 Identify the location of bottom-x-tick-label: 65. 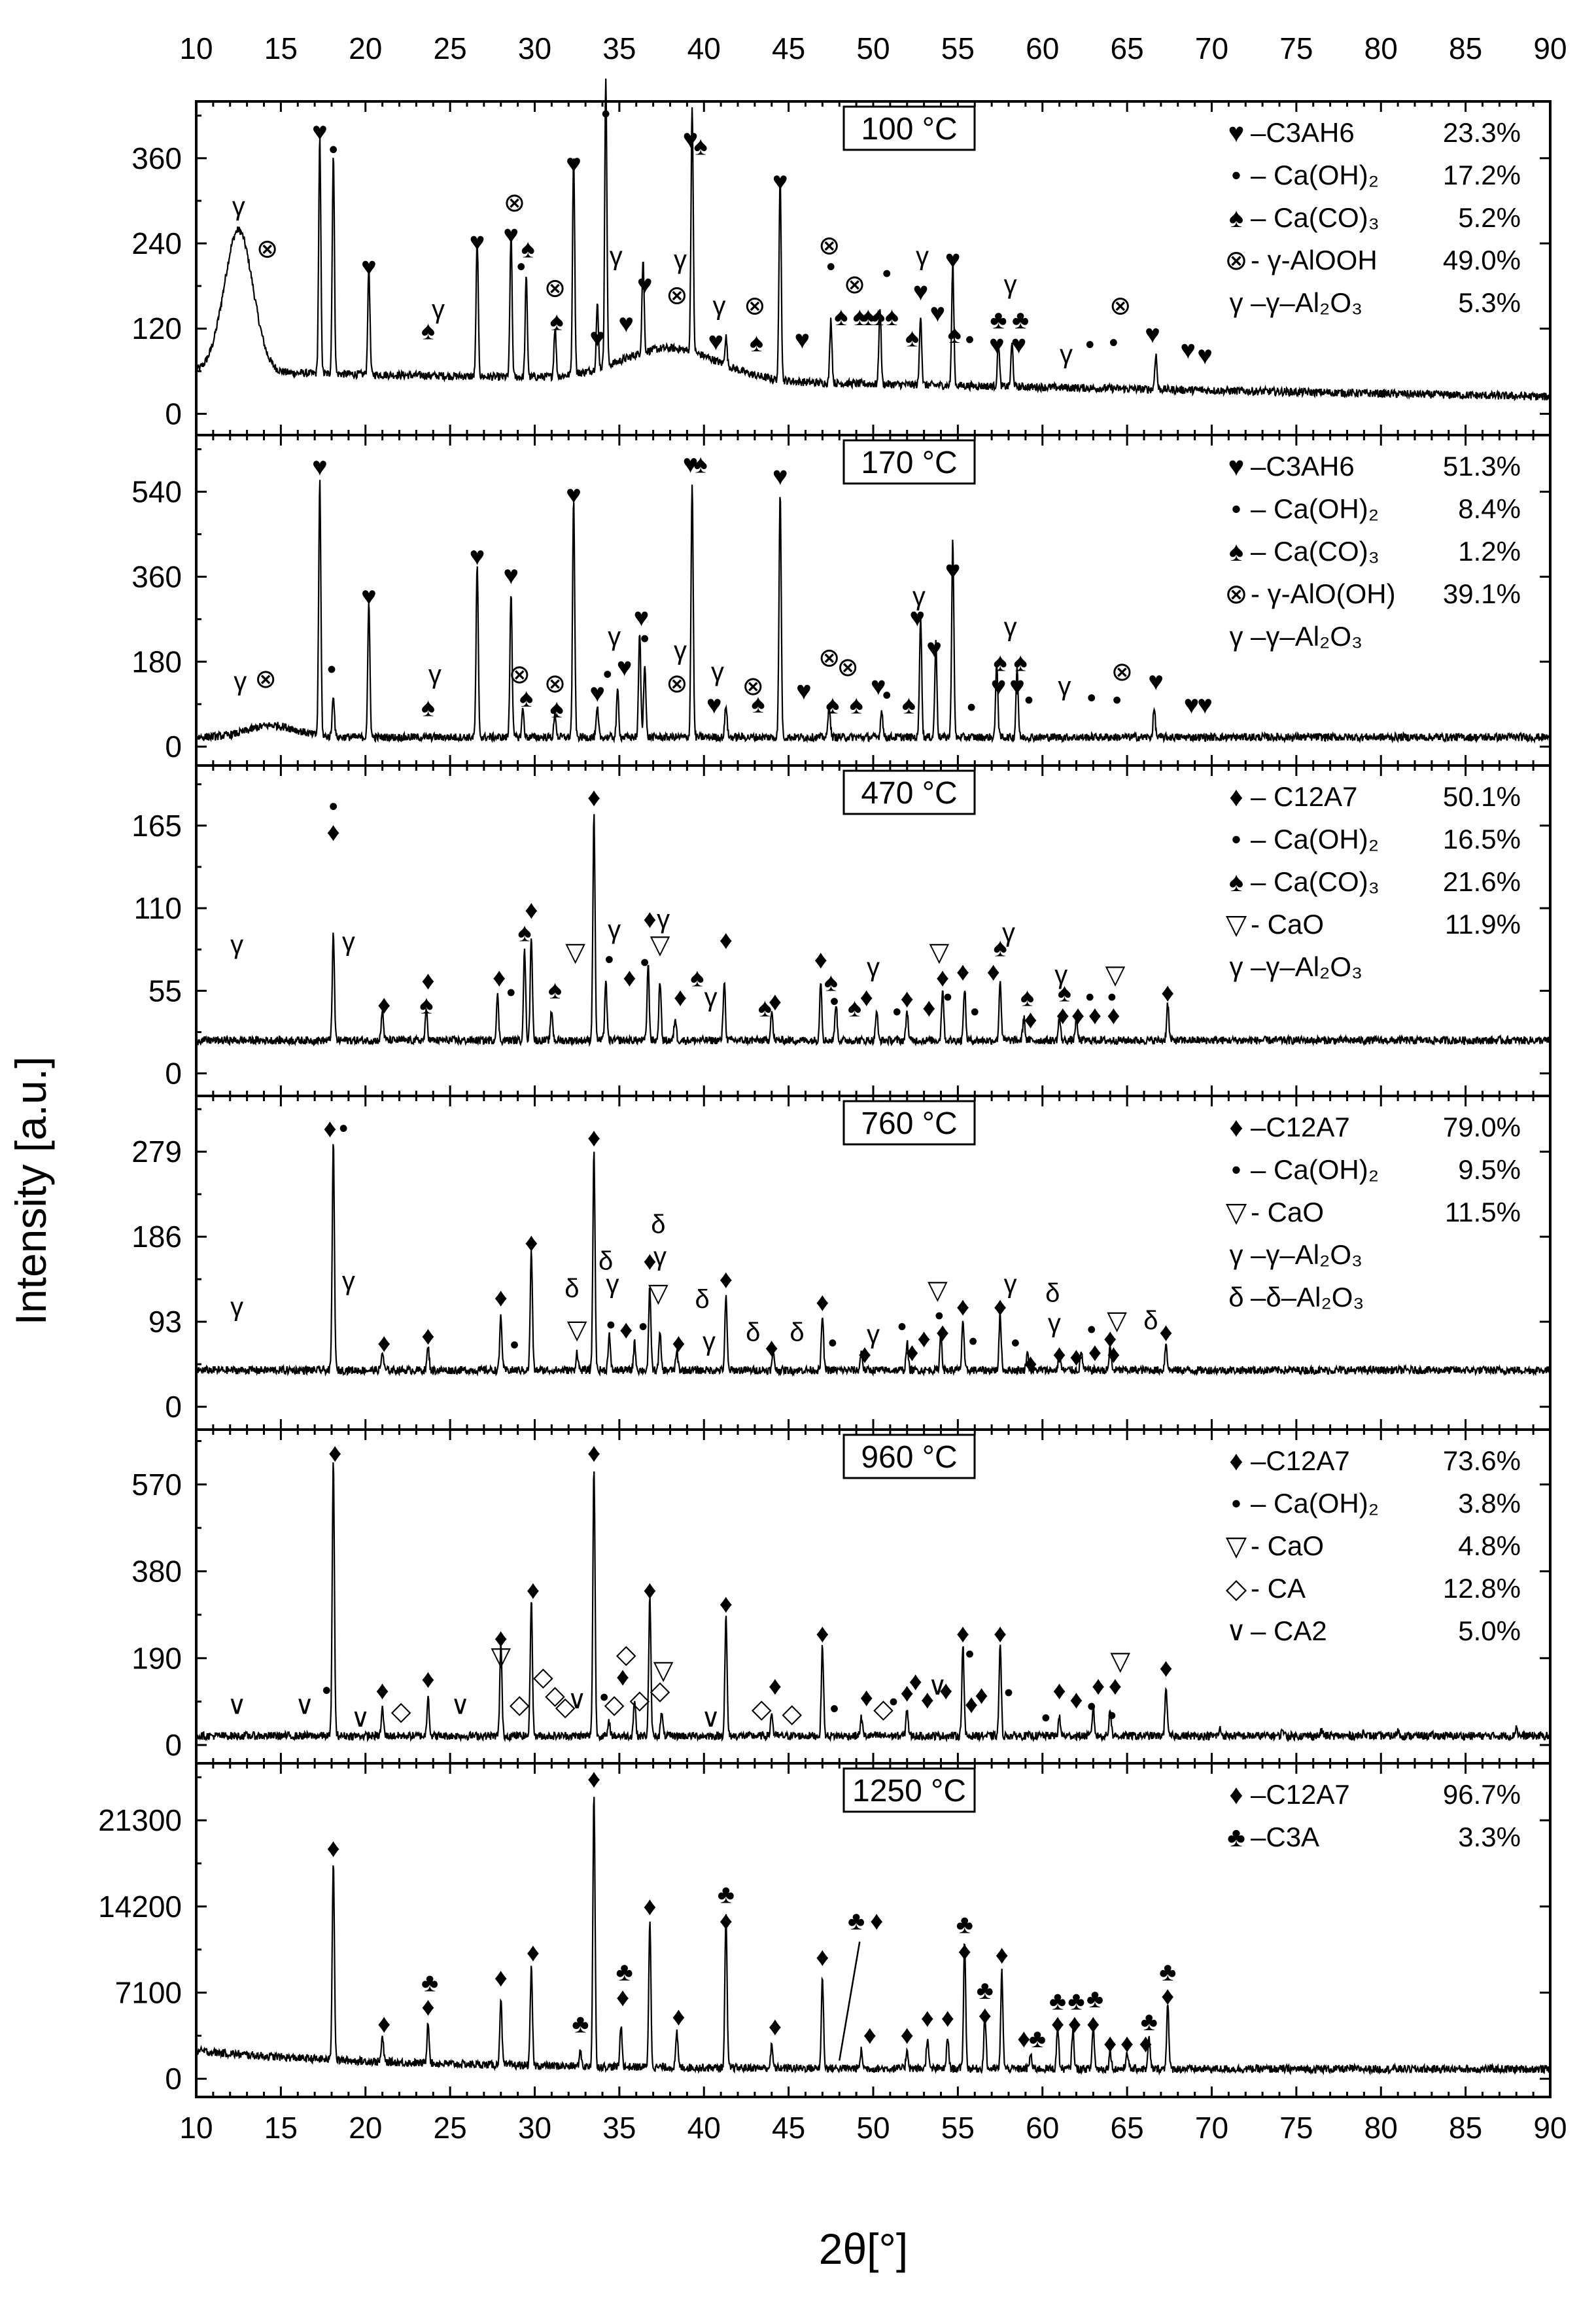
(1127, 2128).